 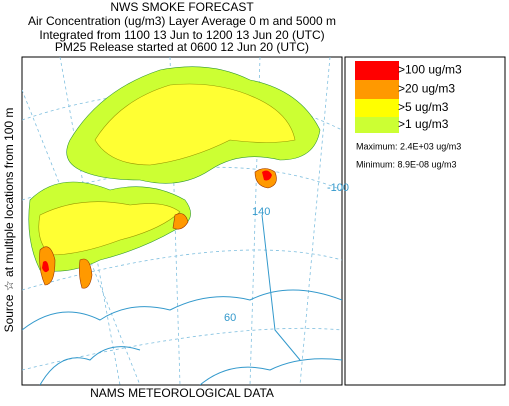 I want to click on minimum: Minimum: 8.9E-08 ug/m3, so click(x=406, y=164).